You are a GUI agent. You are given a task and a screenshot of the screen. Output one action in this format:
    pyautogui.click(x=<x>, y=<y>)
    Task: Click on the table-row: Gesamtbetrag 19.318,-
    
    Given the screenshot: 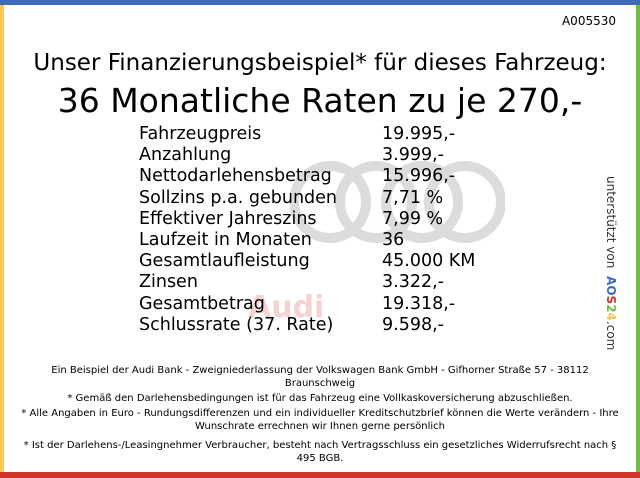 What is the action you would take?
    pyautogui.click(x=307, y=304)
    